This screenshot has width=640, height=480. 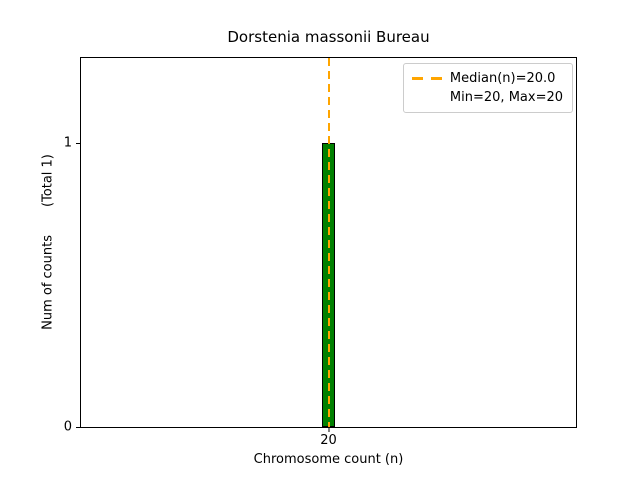 I want to click on legend: Median(n)=20.0 Min=20, Max=20, so click(x=487, y=88).